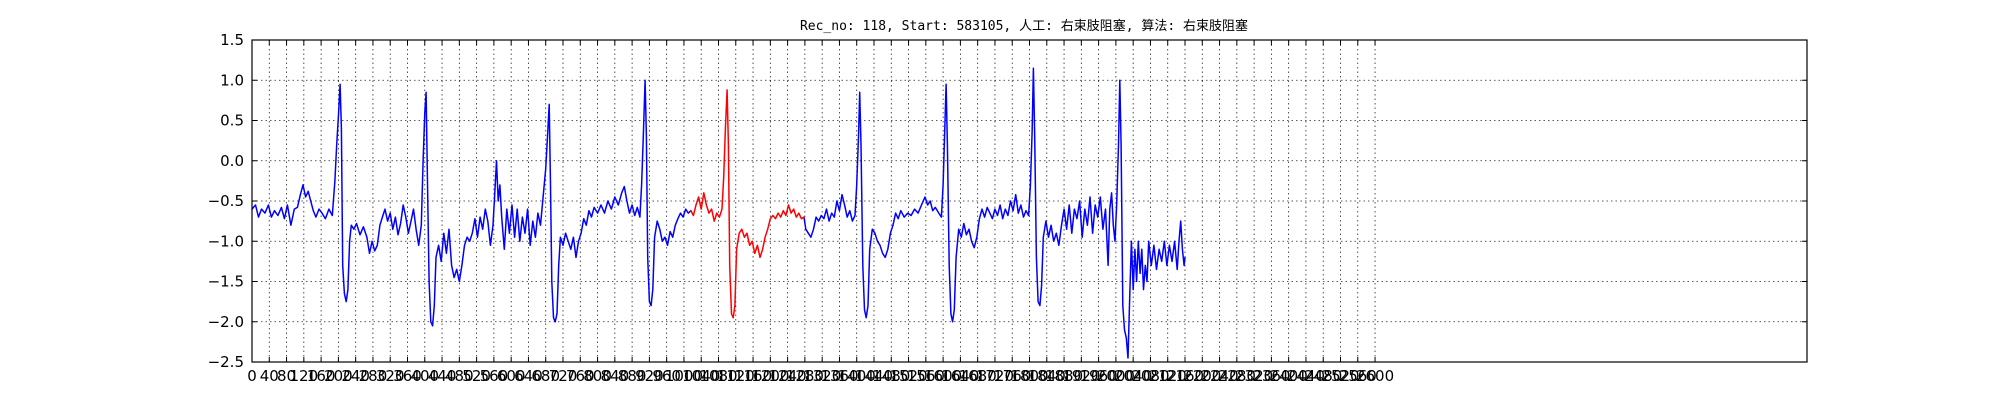  Describe the element at coordinates (304, 376) in the screenshot. I see `x-tick-label: 120` at that location.